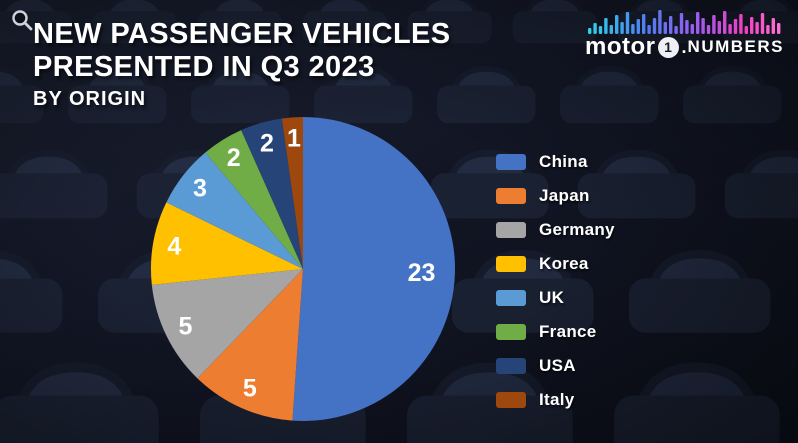 The width and height of the screenshot is (798, 443). What do you see at coordinates (226, 243) in the screenshot?
I see `pie-slice-korea` at bounding box center [226, 243].